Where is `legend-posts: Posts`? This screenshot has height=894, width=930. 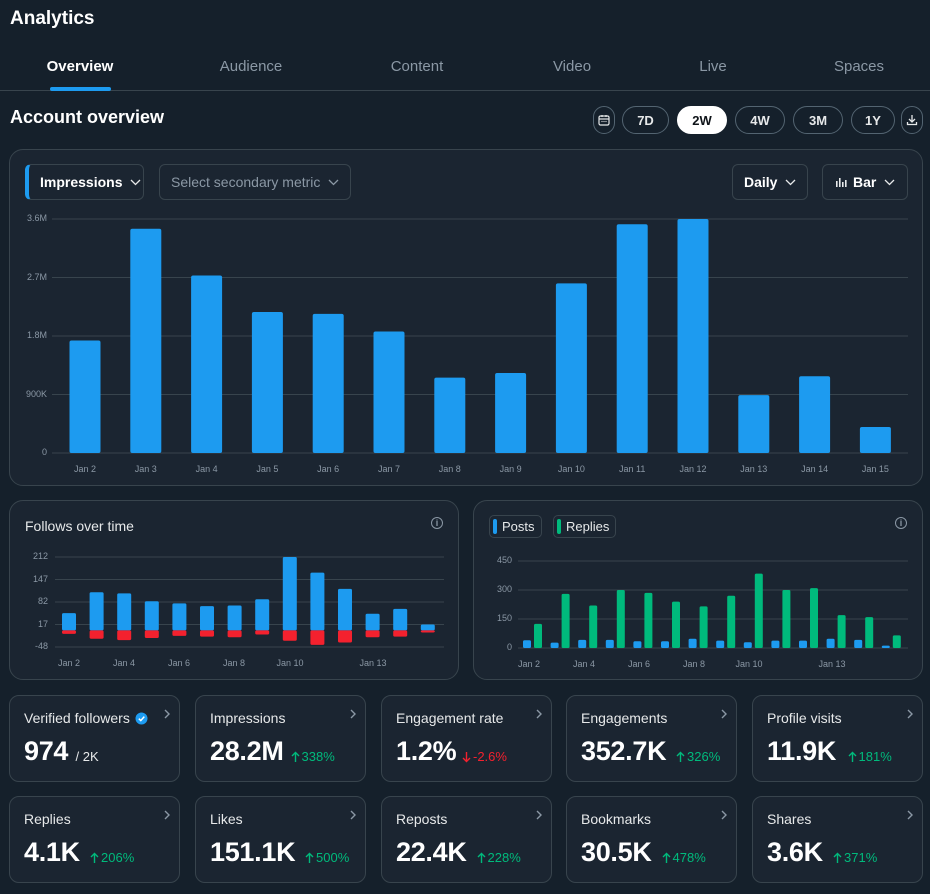 legend-posts: Posts is located at coordinates (515, 526).